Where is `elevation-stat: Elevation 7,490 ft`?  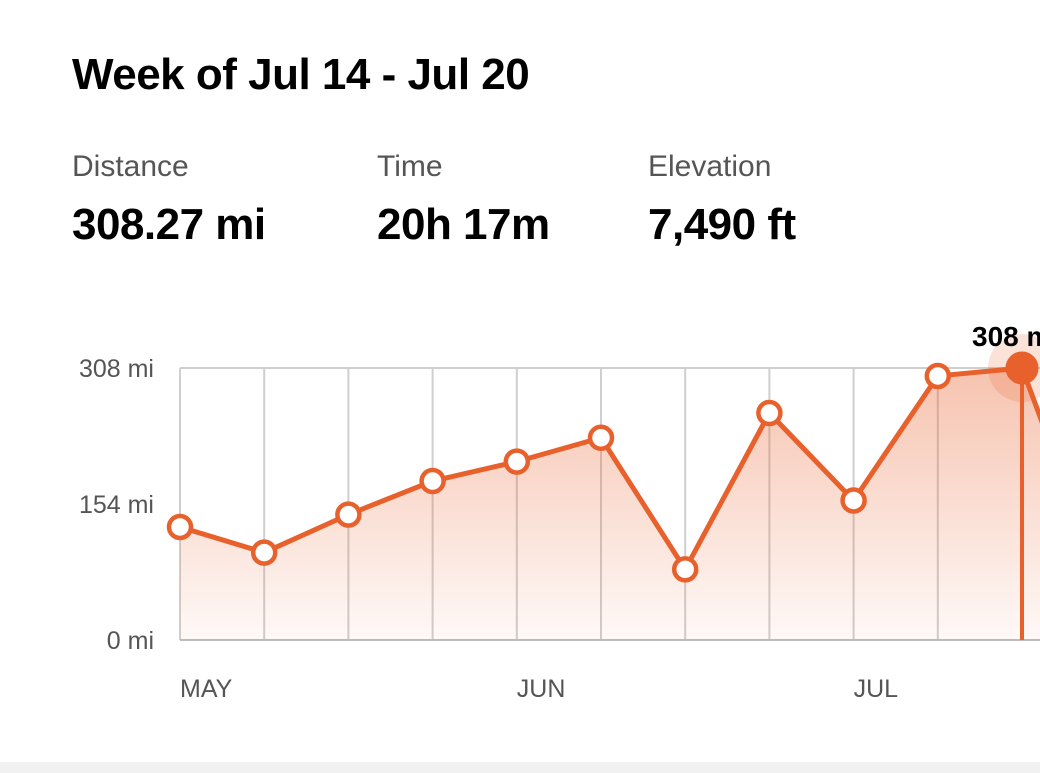 elevation-stat: Elevation 7,490 ft is located at coordinates (722, 200).